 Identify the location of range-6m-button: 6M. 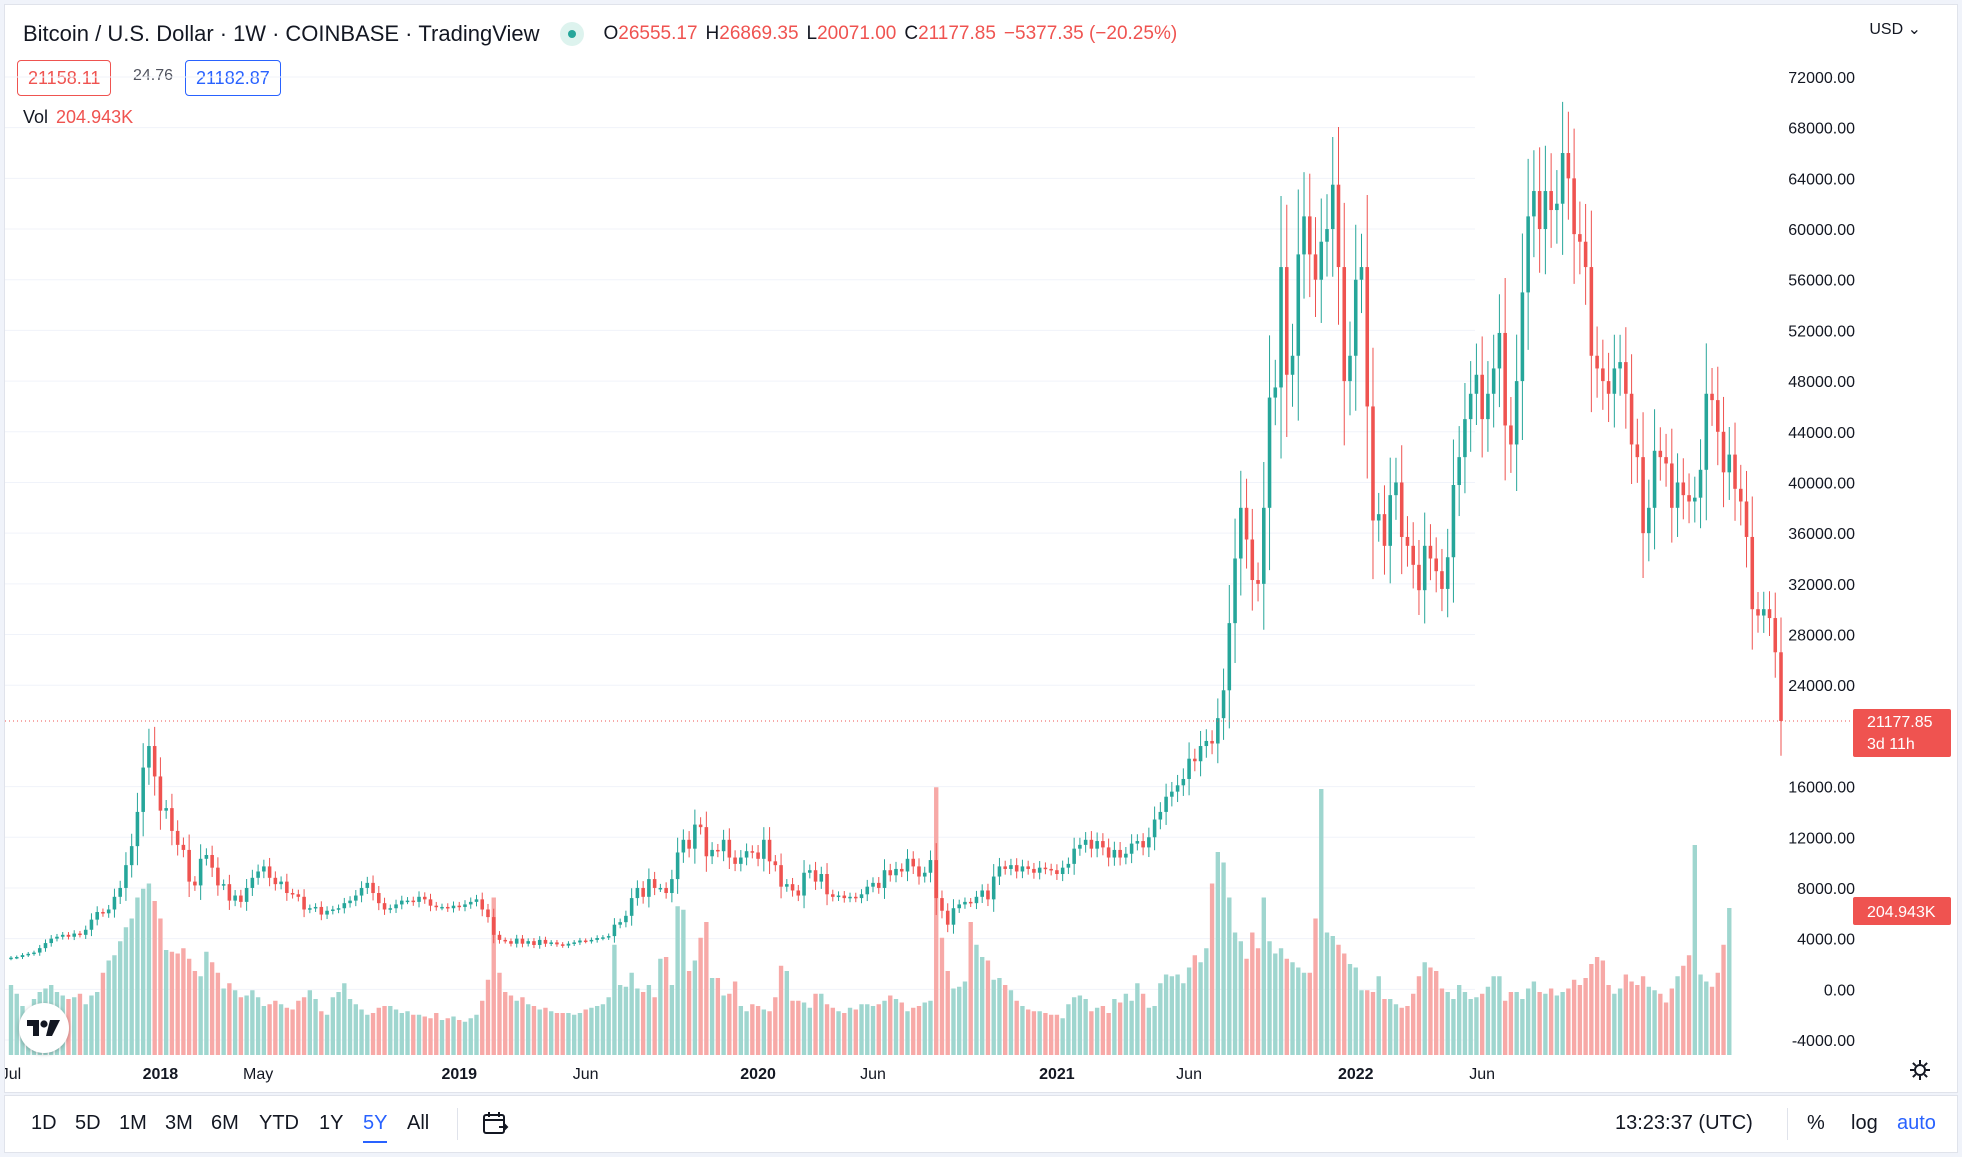
(225, 1123).